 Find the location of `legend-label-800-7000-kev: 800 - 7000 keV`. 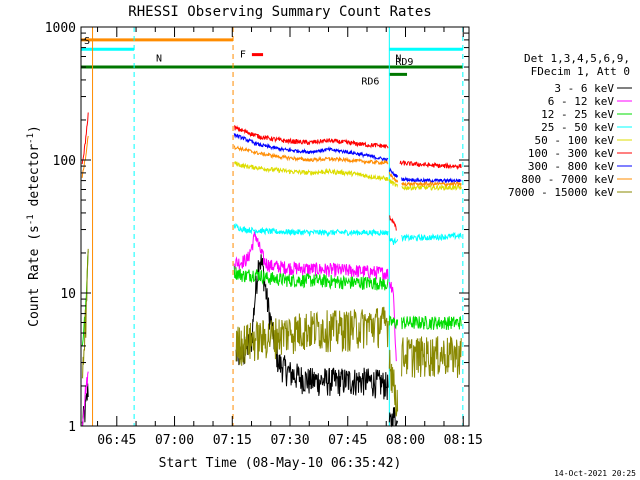

legend-label-800-7000-kev: 800 - 7000 keV is located at coordinates (567, 179).